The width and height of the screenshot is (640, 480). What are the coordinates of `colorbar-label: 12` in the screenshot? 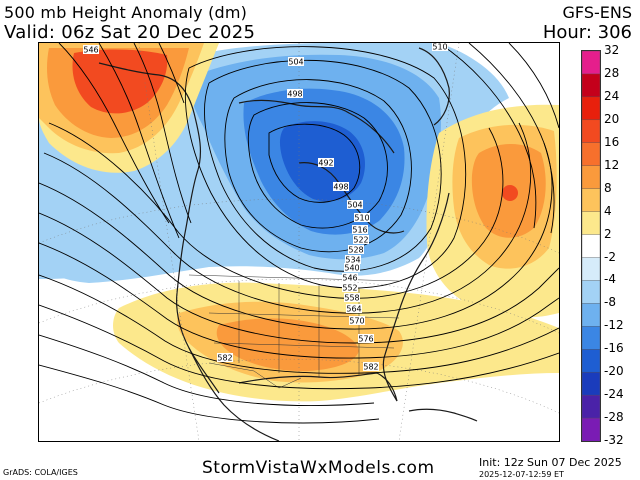 It's located at (612, 164).